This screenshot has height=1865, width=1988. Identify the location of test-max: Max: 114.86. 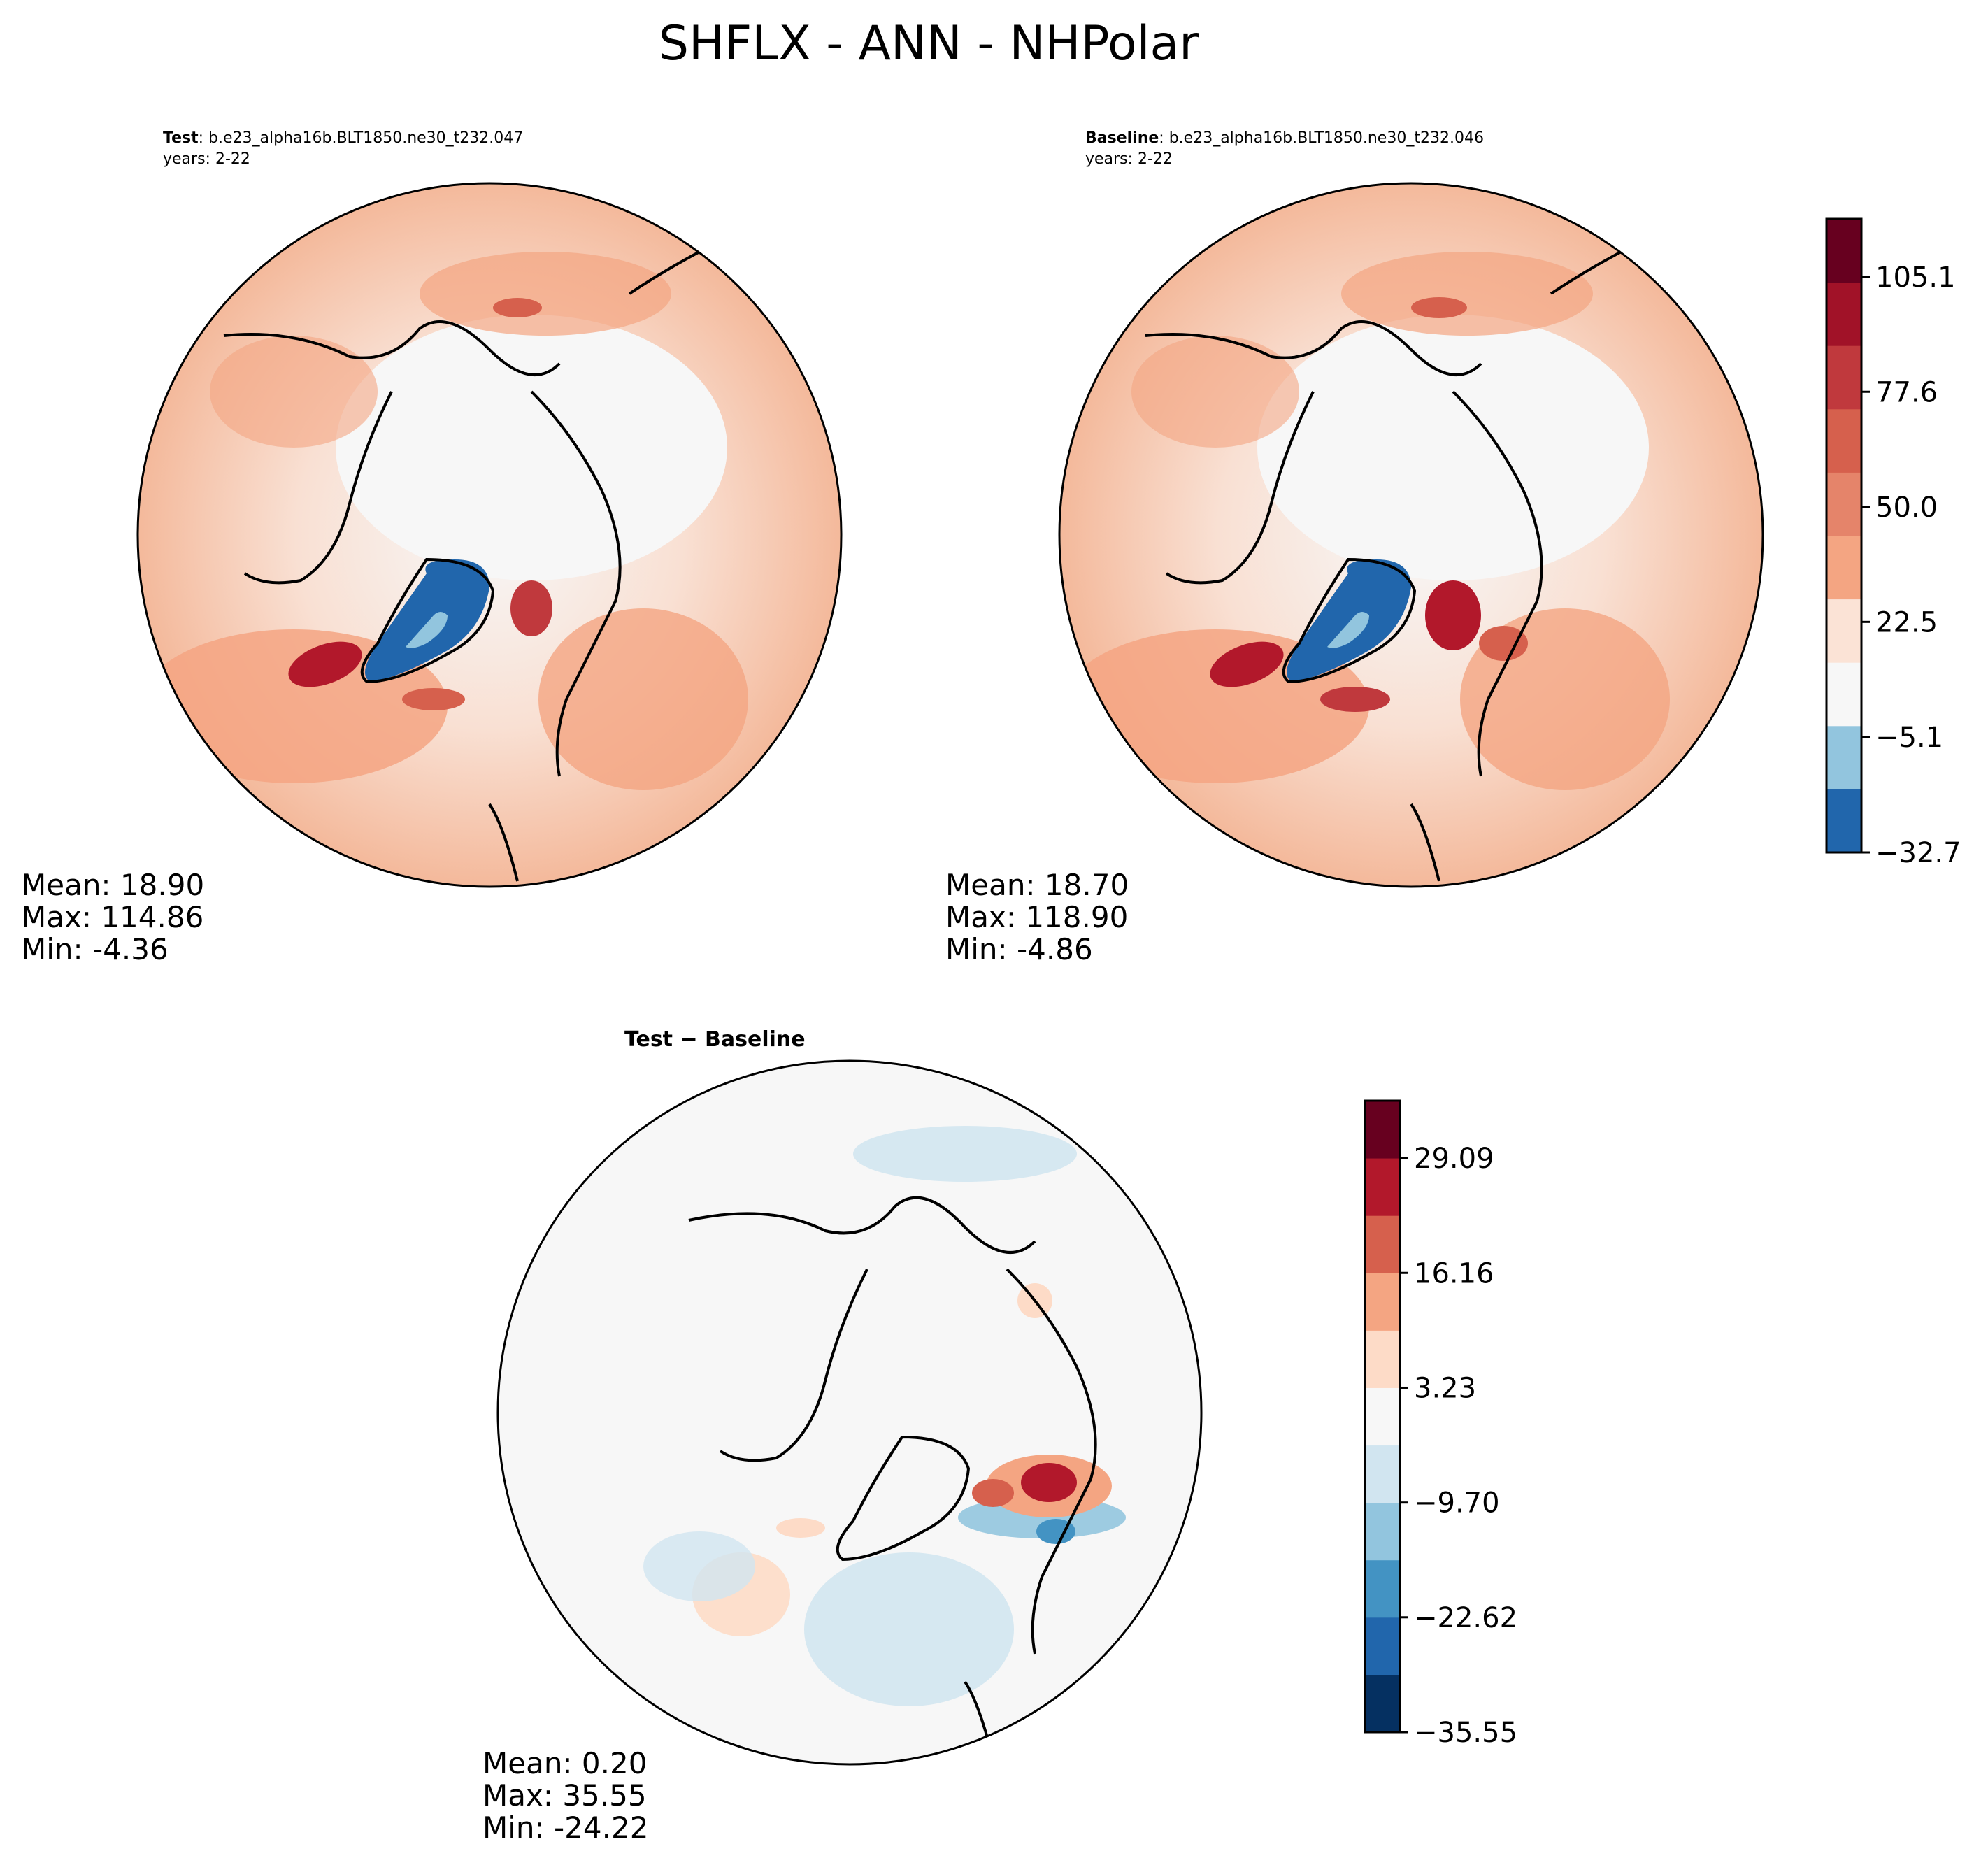
(112, 917).